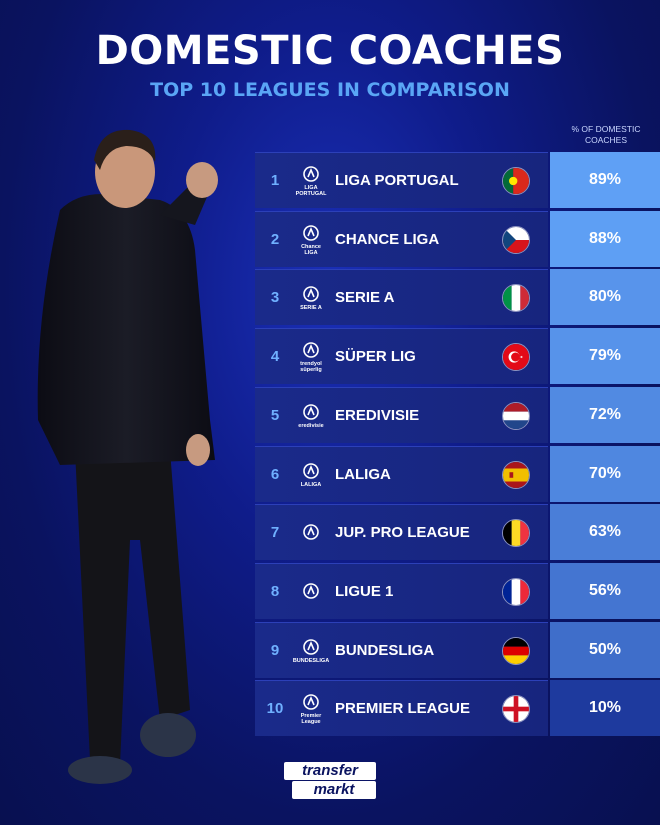 The image size is (660, 825). I want to click on table-row: 1 LIGA PORTUGAL LIGA PORTUGAL 89%, so click(457, 180).